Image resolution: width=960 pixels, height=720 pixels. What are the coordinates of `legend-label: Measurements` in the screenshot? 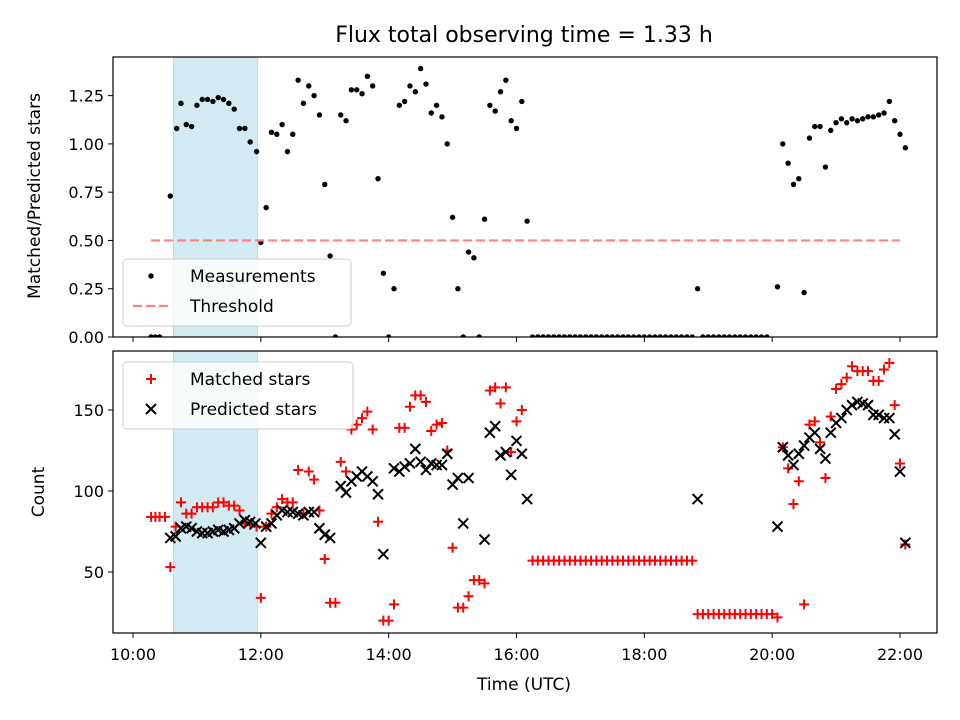 It's located at (253, 277).